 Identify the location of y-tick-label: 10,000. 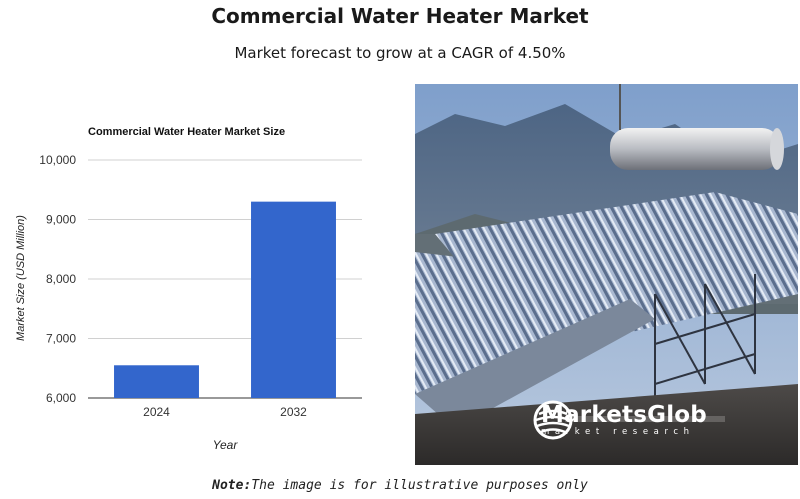
(57, 160).